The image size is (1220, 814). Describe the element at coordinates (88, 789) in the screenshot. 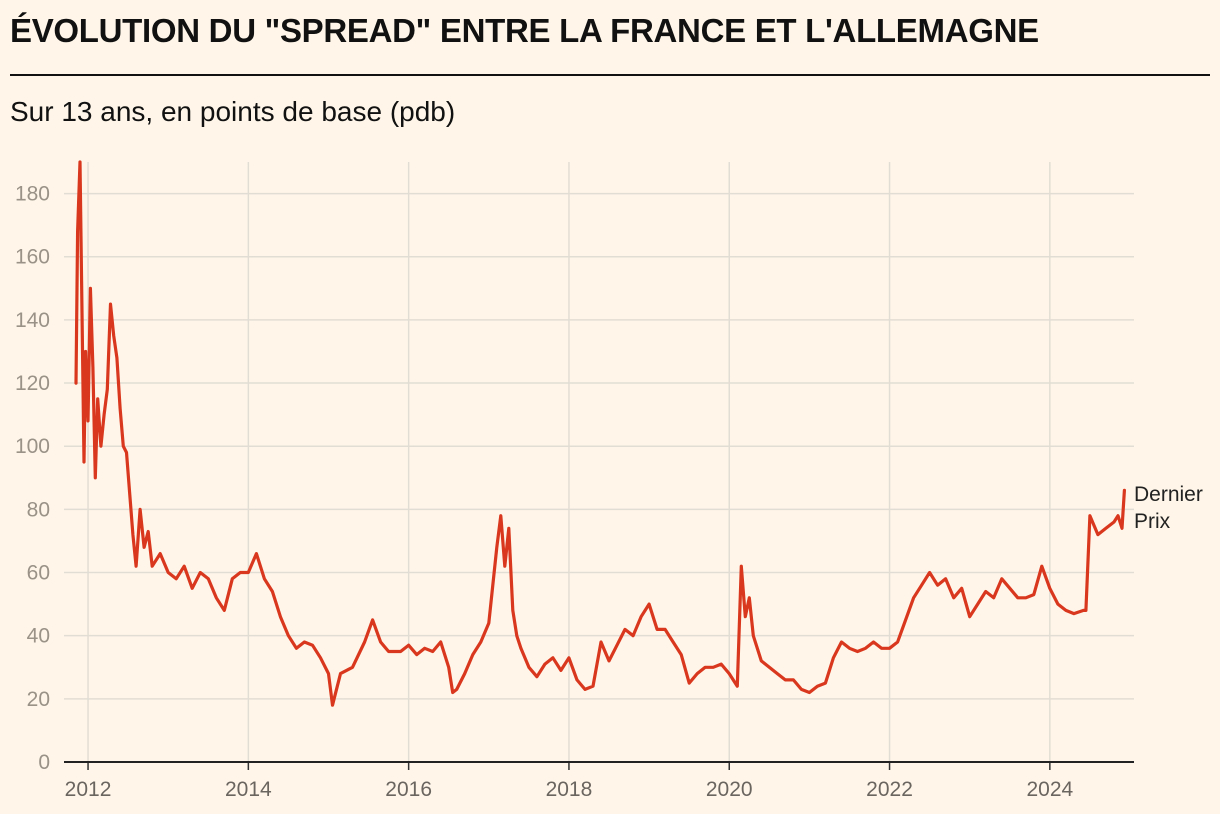

I see `x-tick-label: 2012` at that location.